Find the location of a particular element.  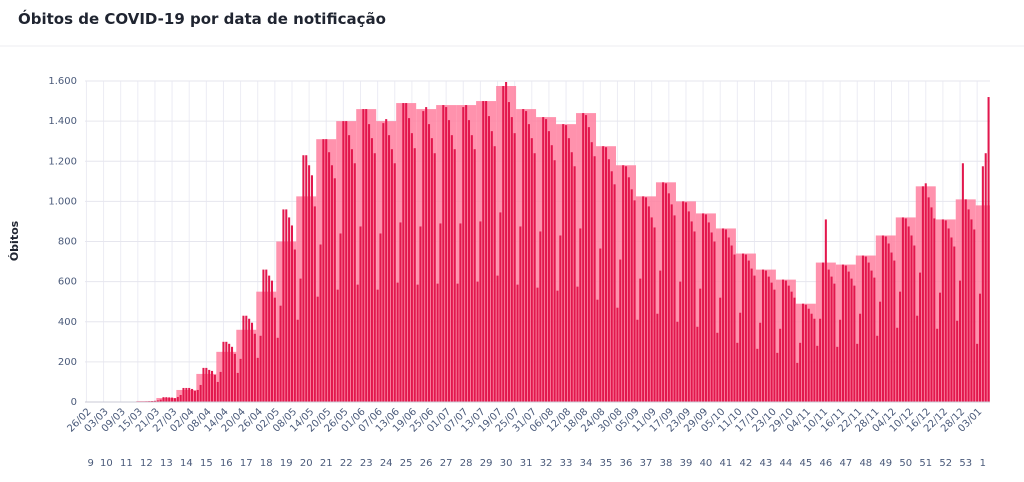

week-label: 37 is located at coordinates (646, 463).